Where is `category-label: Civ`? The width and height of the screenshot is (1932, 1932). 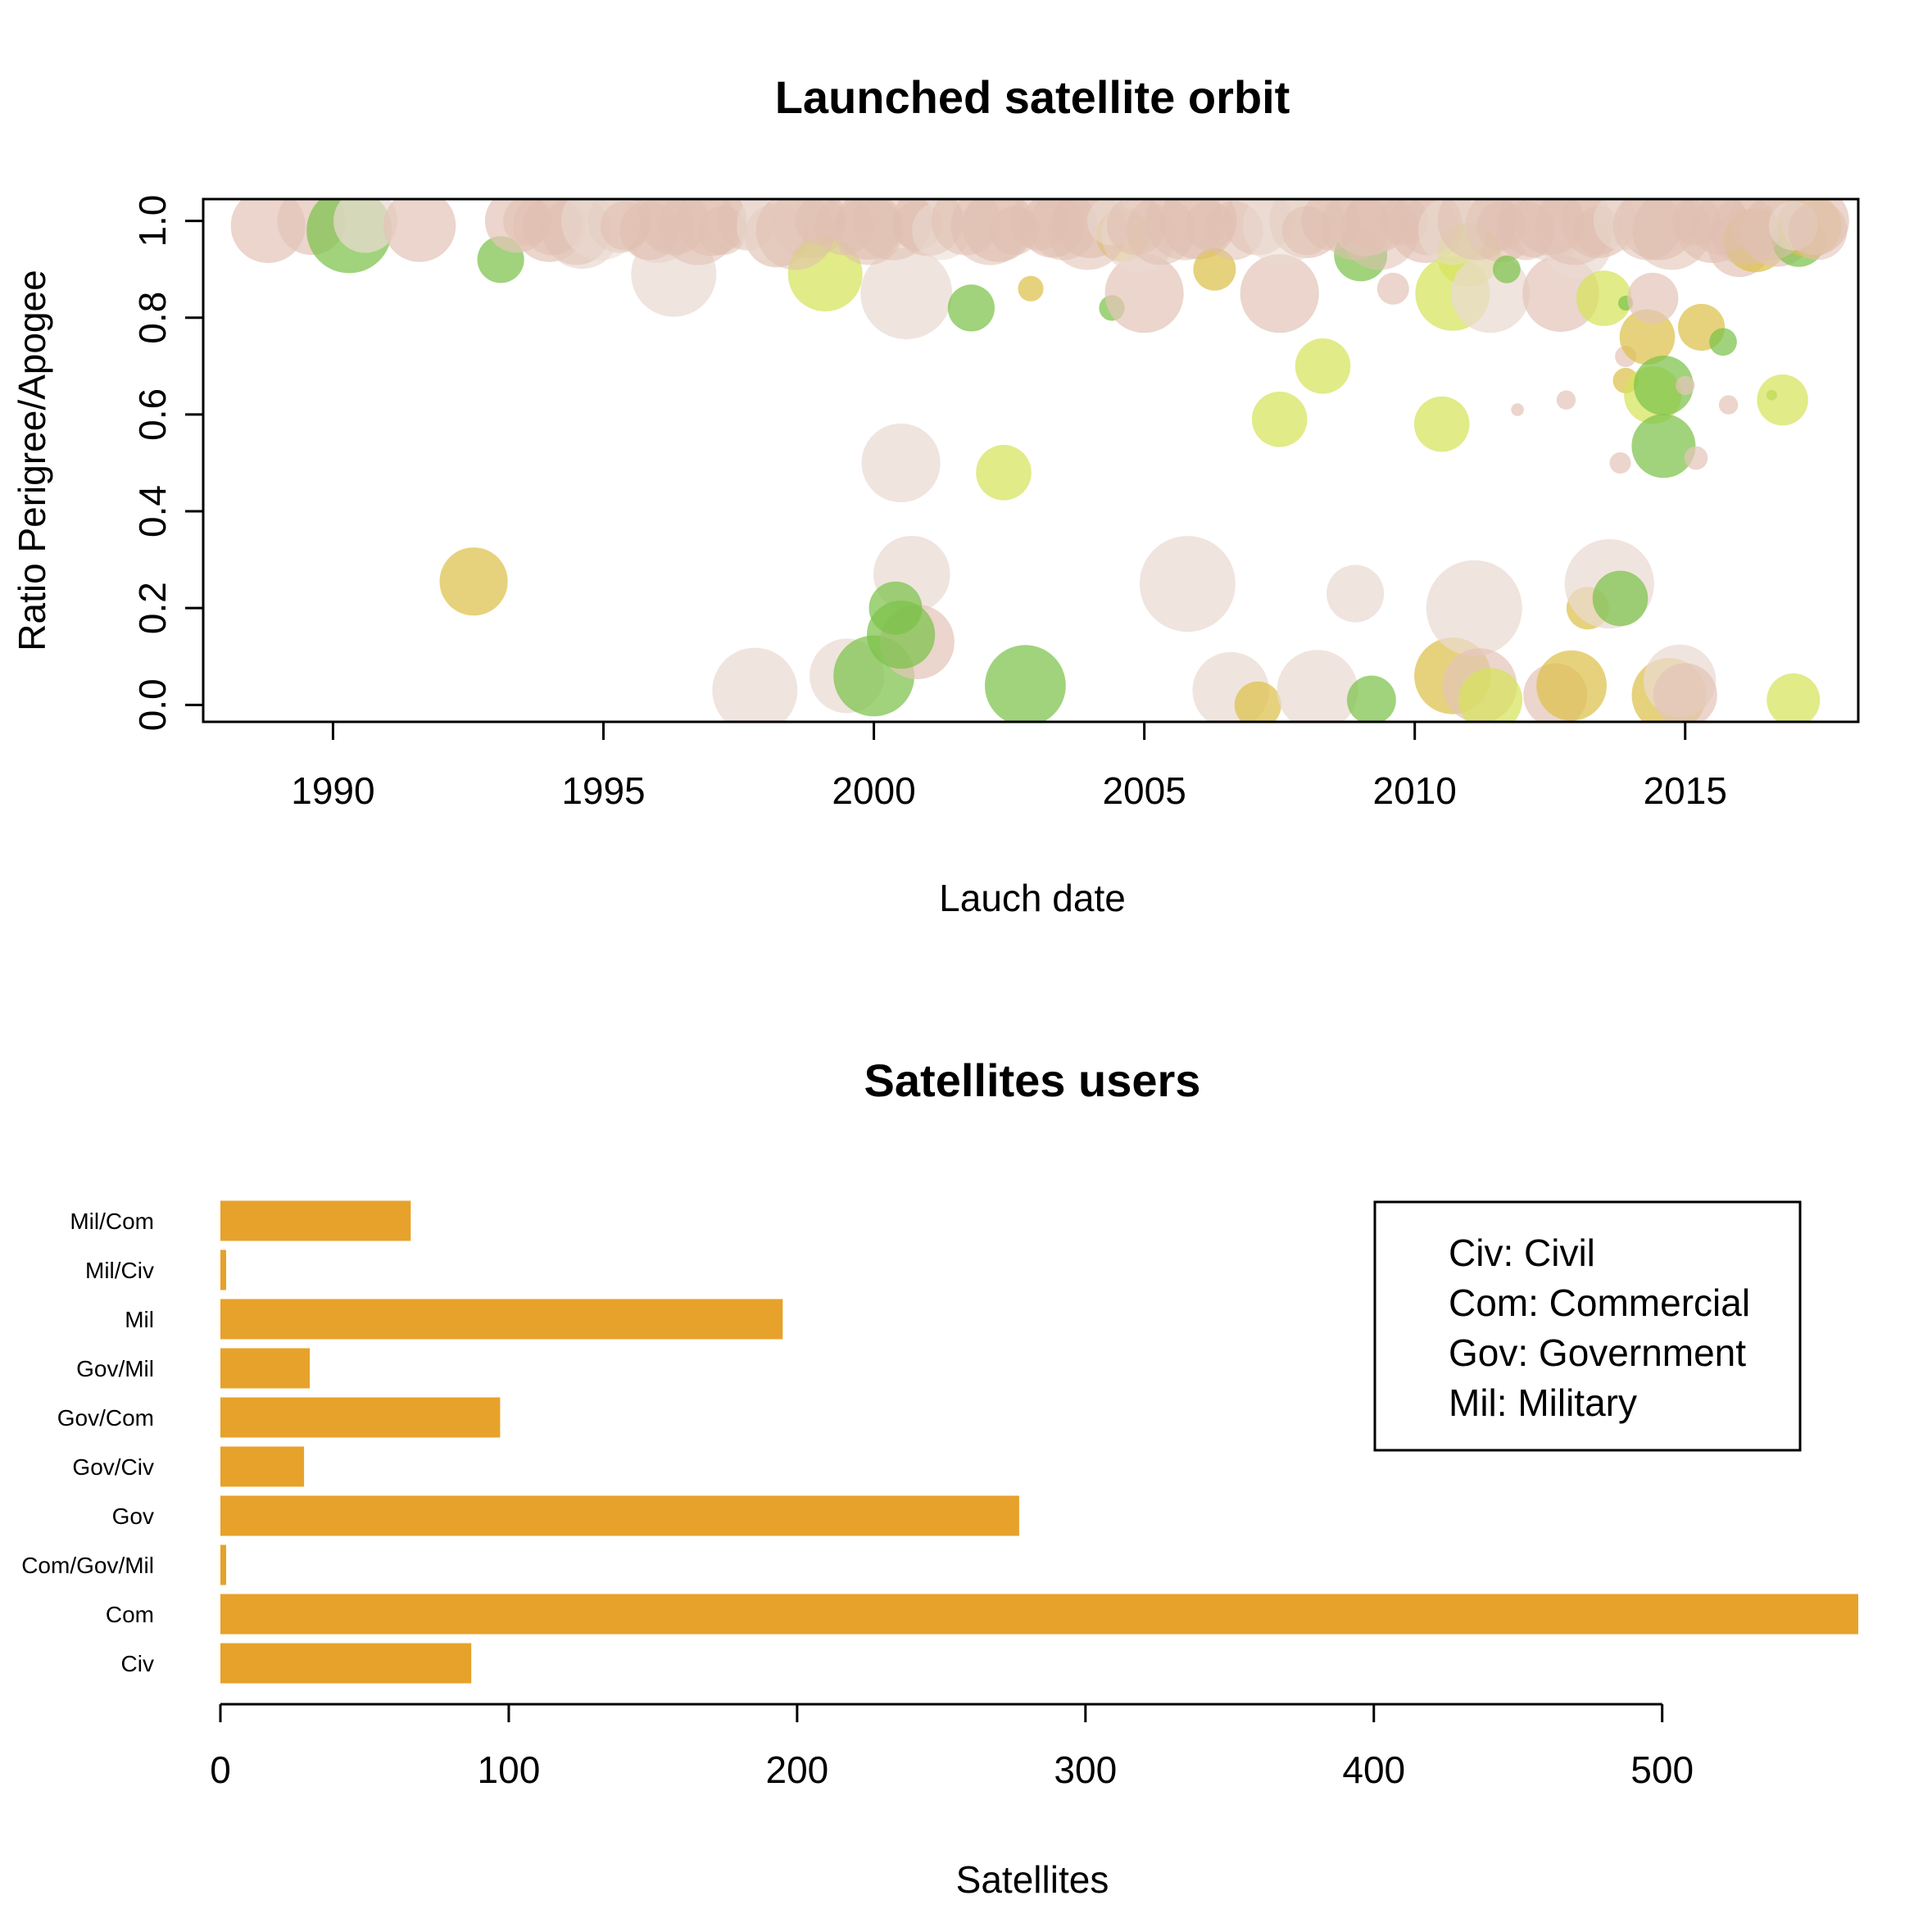
category-label: Civ is located at coordinates (137, 1663).